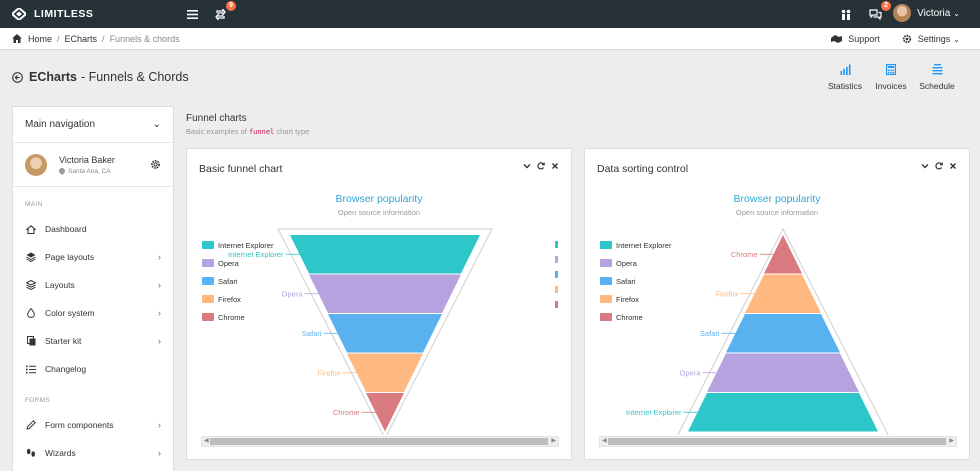 The height and width of the screenshot is (471, 980). I want to click on sidebar-user-name: Victoria Baker, so click(87, 159).